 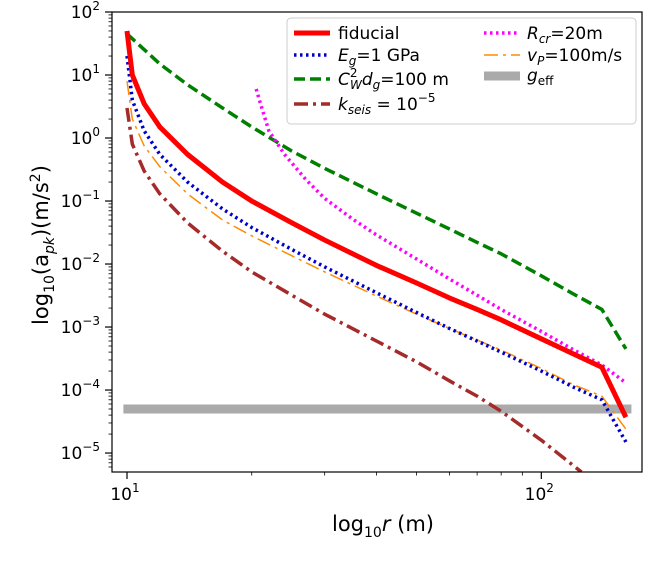 I want to click on y-tick-label: 10⁰, so click(x=85, y=137).